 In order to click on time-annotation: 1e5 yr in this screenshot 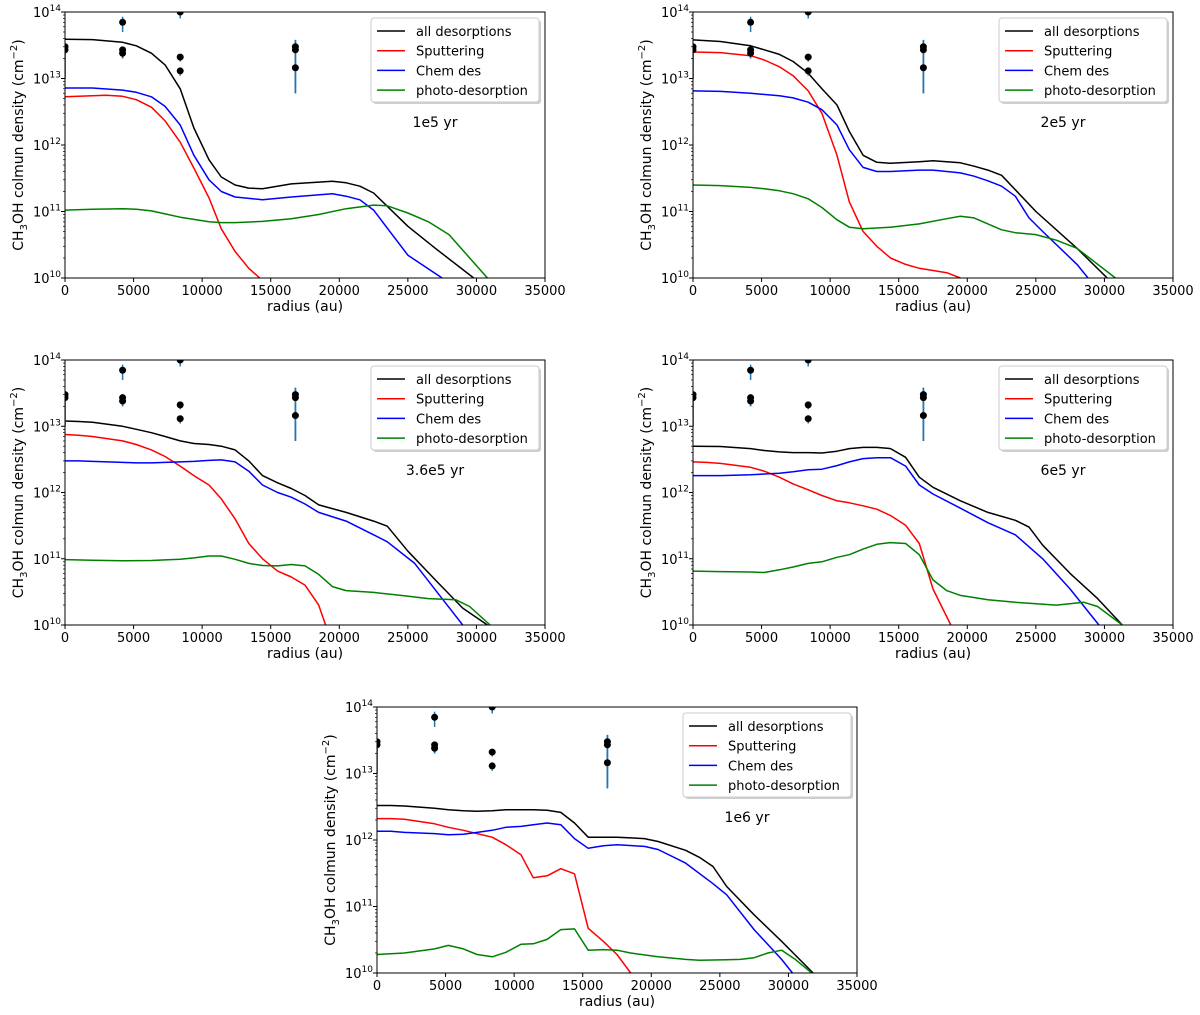, I will do `click(435, 123)`.